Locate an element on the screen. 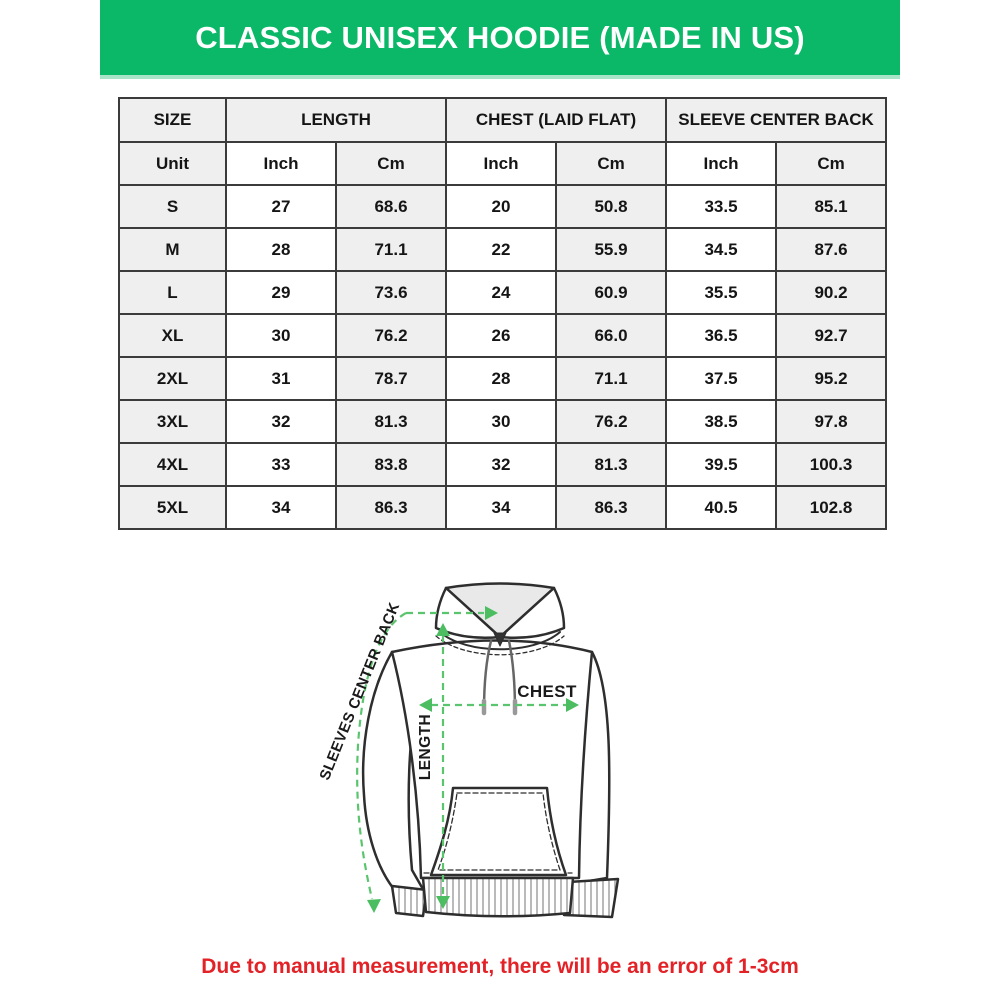 Image resolution: width=1000 pixels, height=1000 pixels. measurement-lines is located at coordinates (461, 755).